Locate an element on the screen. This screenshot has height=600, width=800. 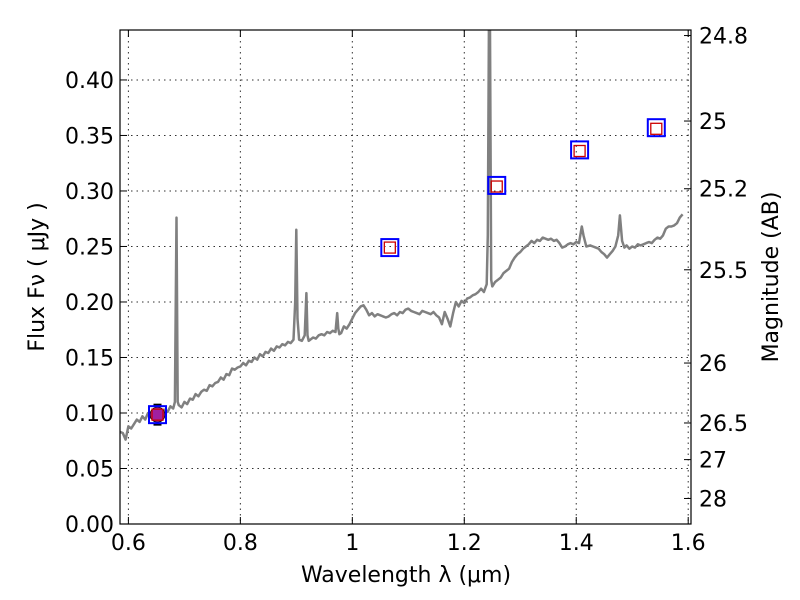
right-tick-label: 28 is located at coordinates (713, 499).